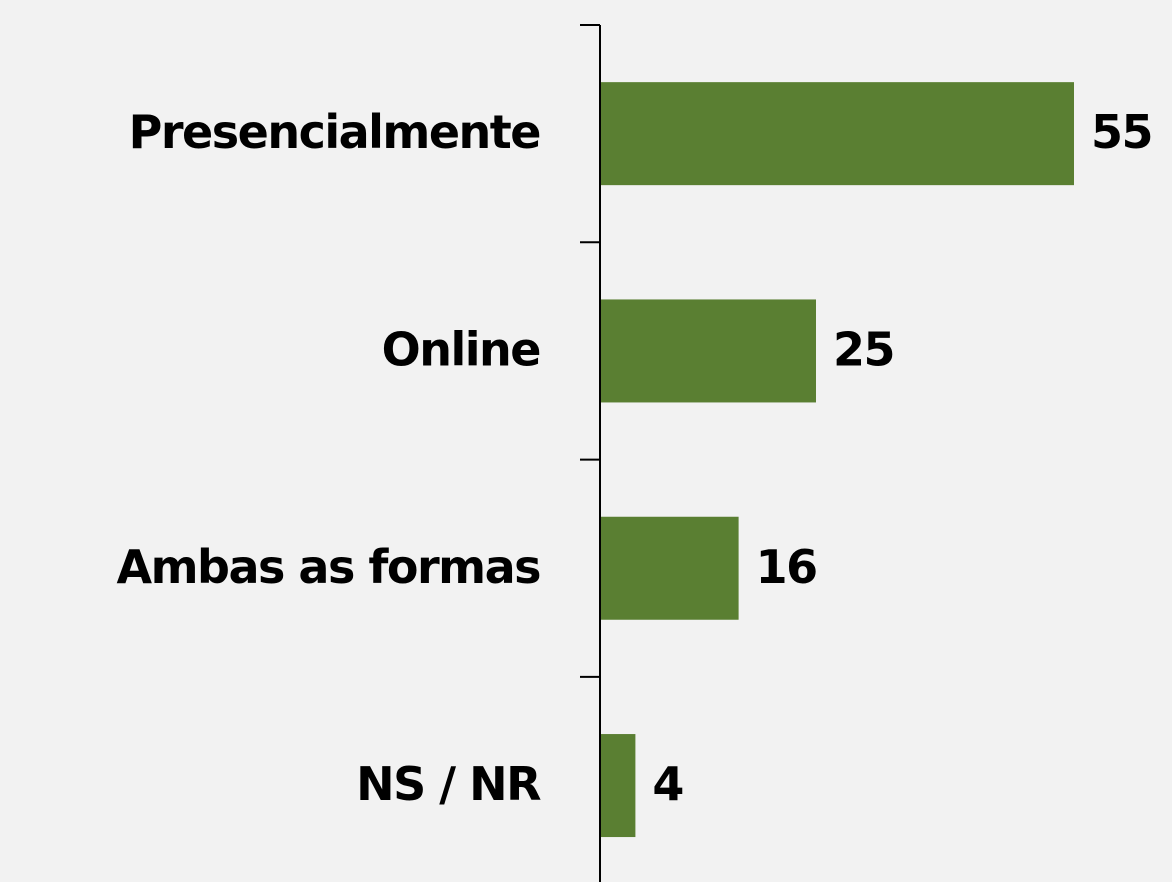  What do you see at coordinates (448, 784) in the screenshot?
I see `category-label: NS / NR` at bounding box center [448, 784].